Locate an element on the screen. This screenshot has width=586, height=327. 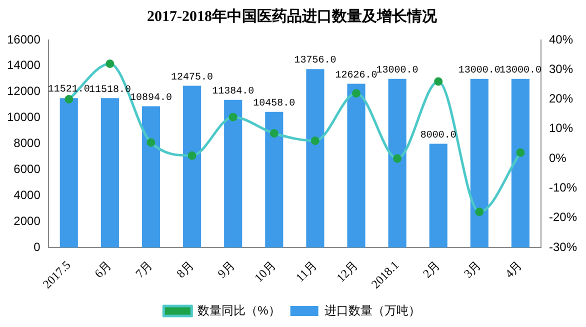
y-tick-label: 10000 is located at coordinates (23, 117).